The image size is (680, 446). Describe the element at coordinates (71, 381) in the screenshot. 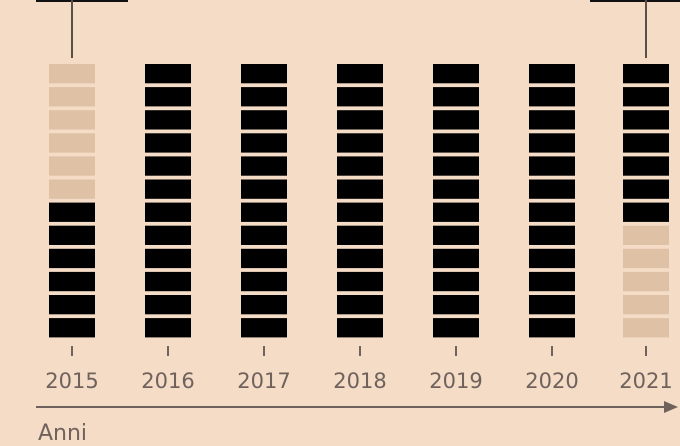

I see `x-tick-label-2015: 2015` at that location.